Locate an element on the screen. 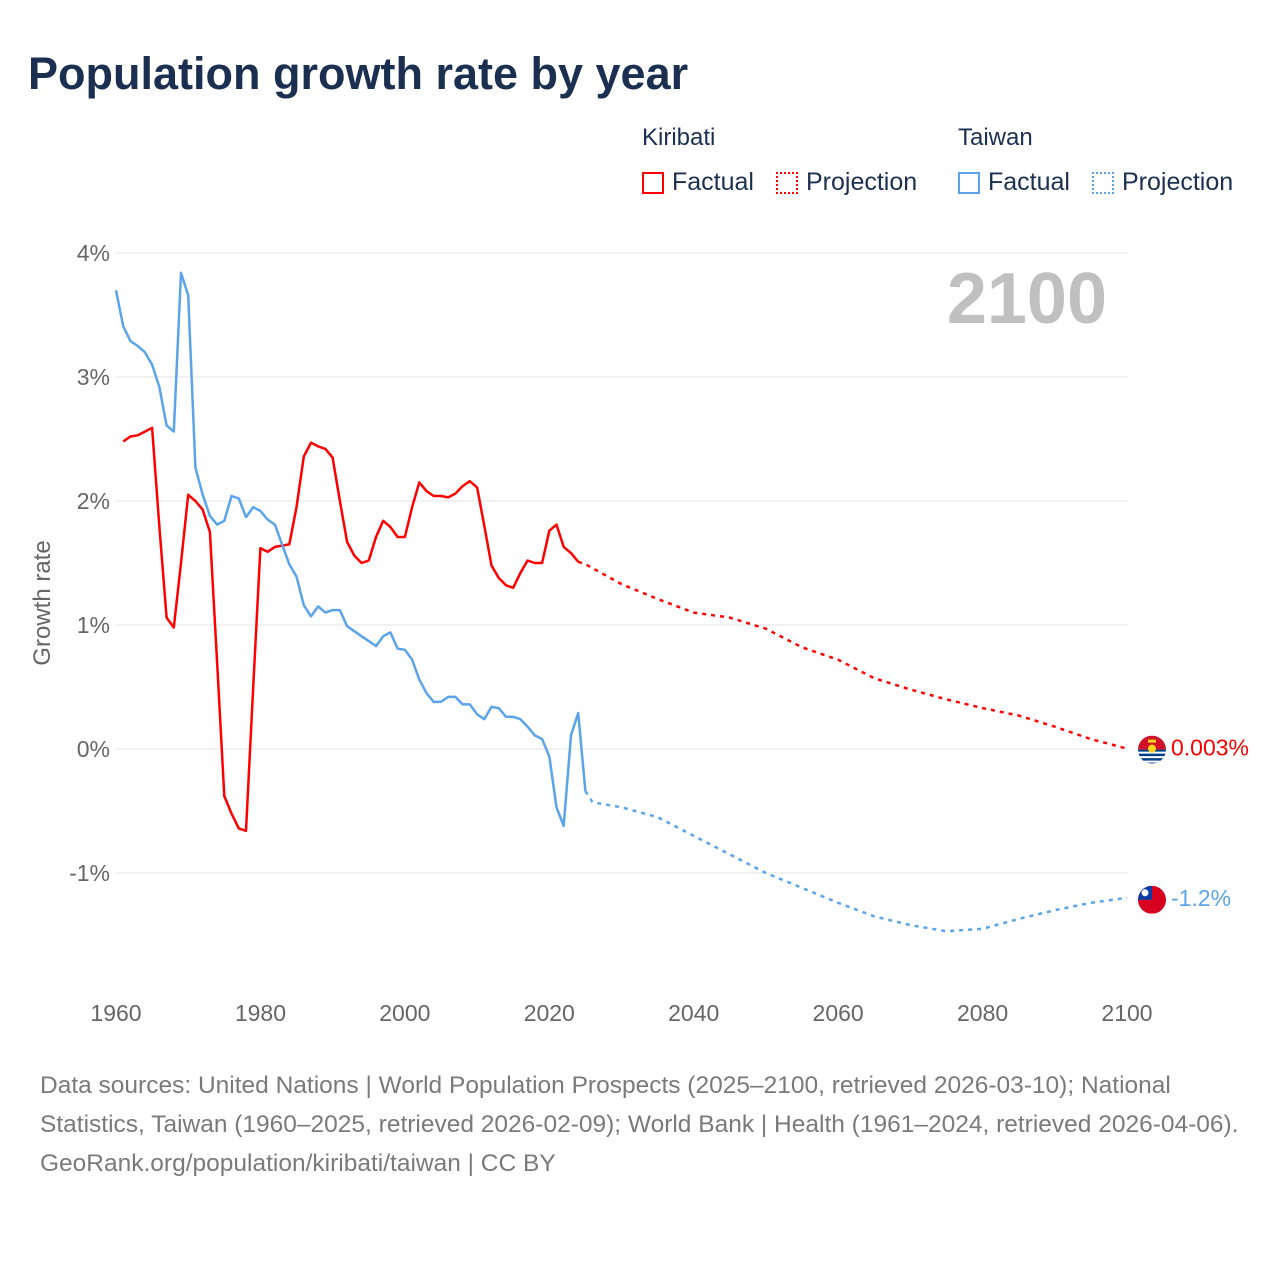 This screenshot has height=1280, width=1280. legend-taiwan-projection: Projection is located at coordinates (1162, 182).